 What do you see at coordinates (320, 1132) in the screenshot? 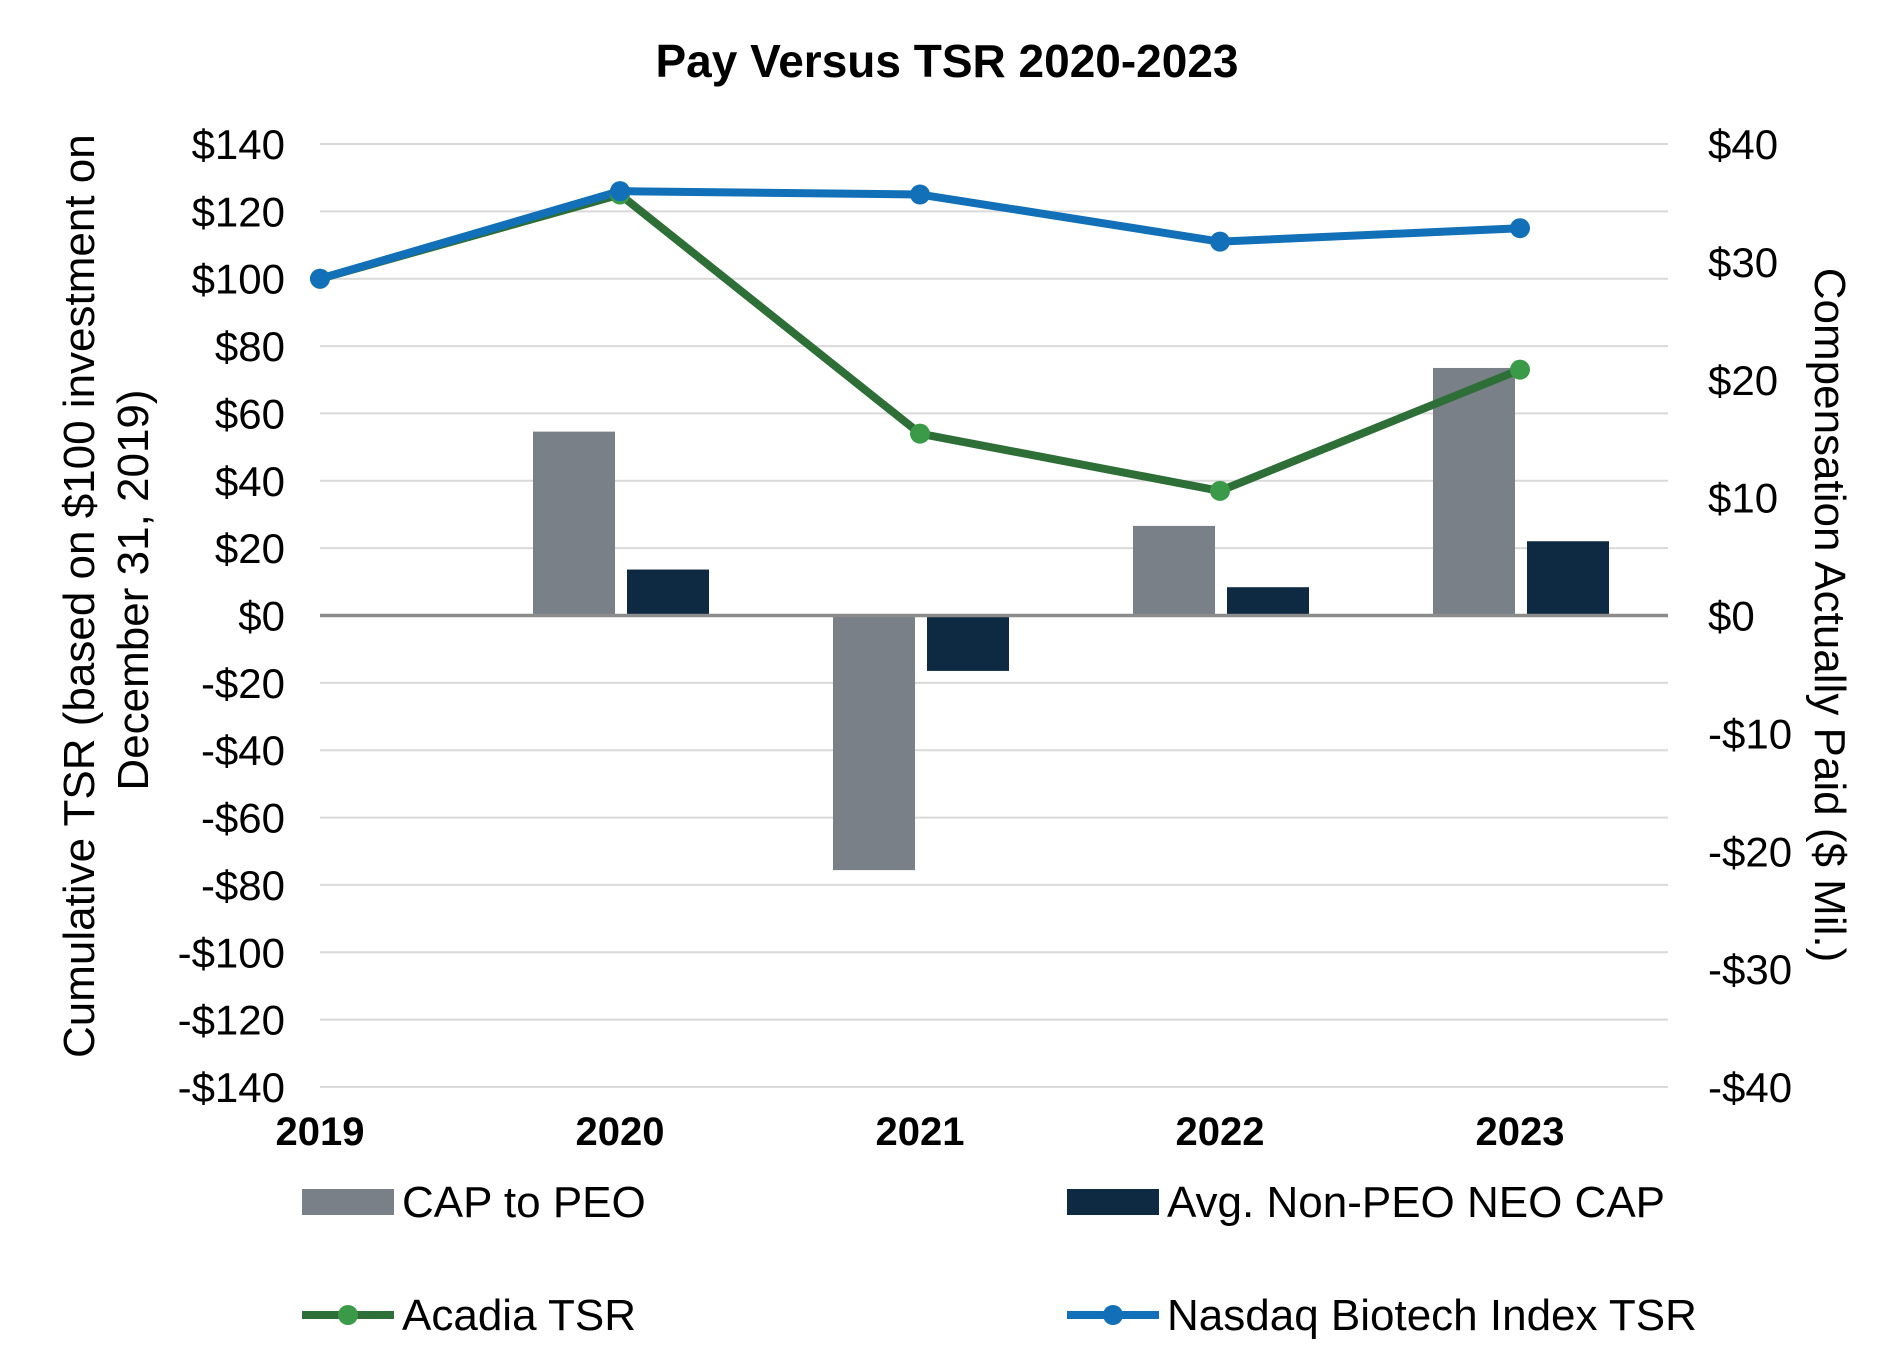
I see `x-tick-label: 2019` at bounding box center [320, 1132].